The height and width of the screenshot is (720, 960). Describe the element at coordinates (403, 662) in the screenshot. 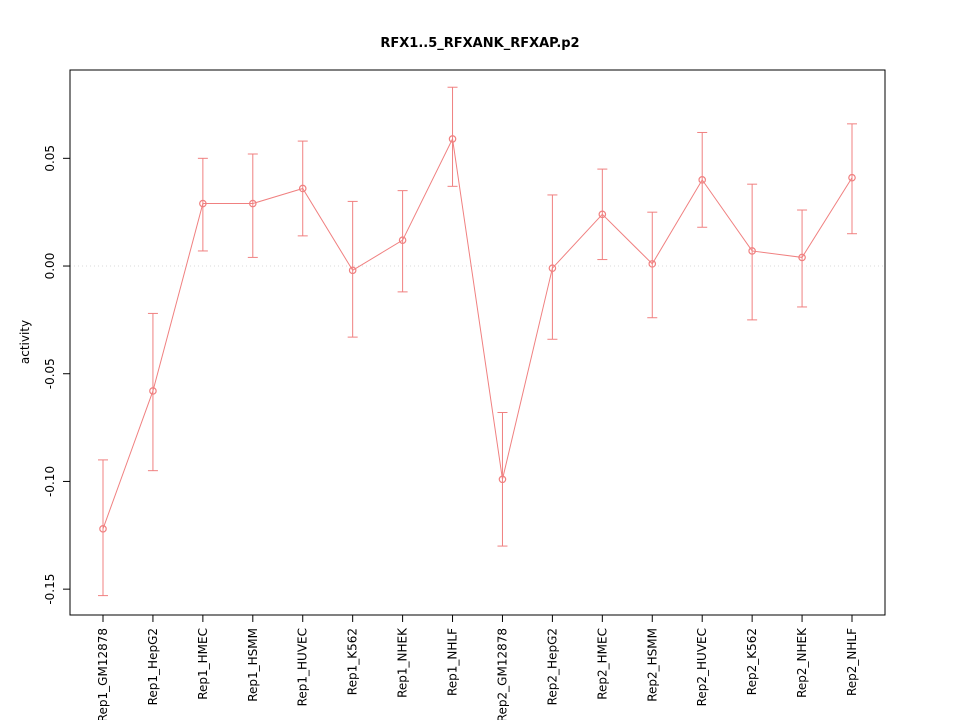

I see `svg-text: Rep1_NHEK` at that location.